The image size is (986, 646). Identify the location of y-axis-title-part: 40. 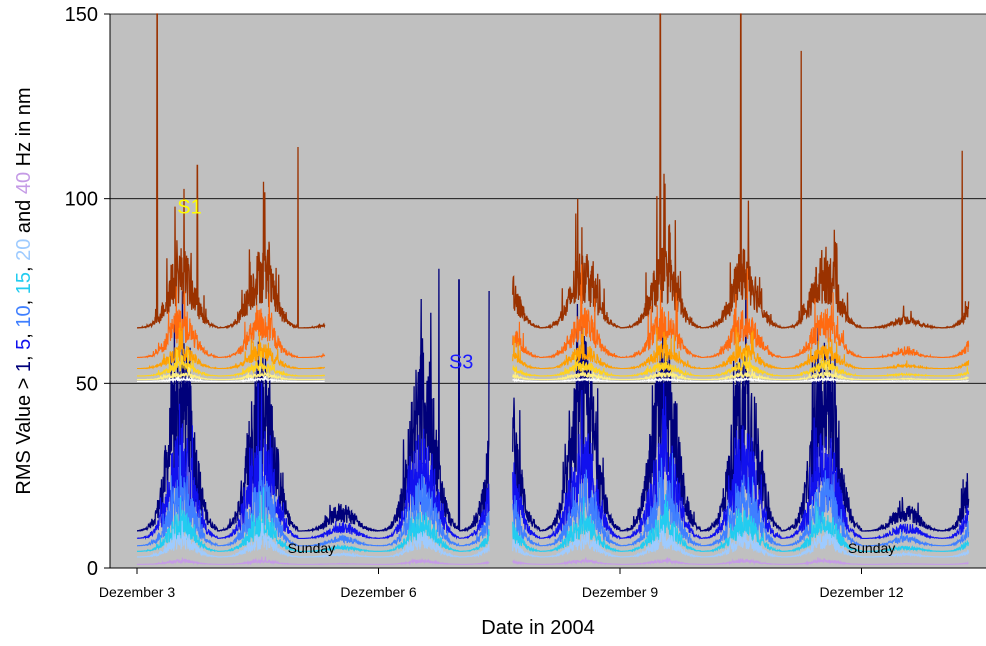
(24, 183).